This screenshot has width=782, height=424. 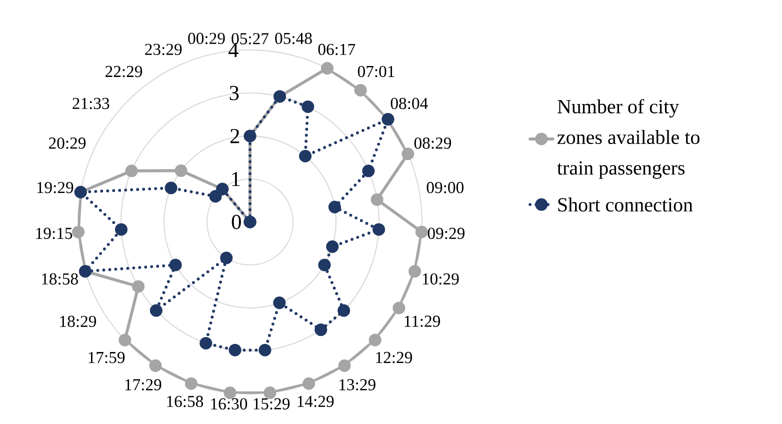 I want to click on spoke-label: 19:15, so click(x=54, y=234).